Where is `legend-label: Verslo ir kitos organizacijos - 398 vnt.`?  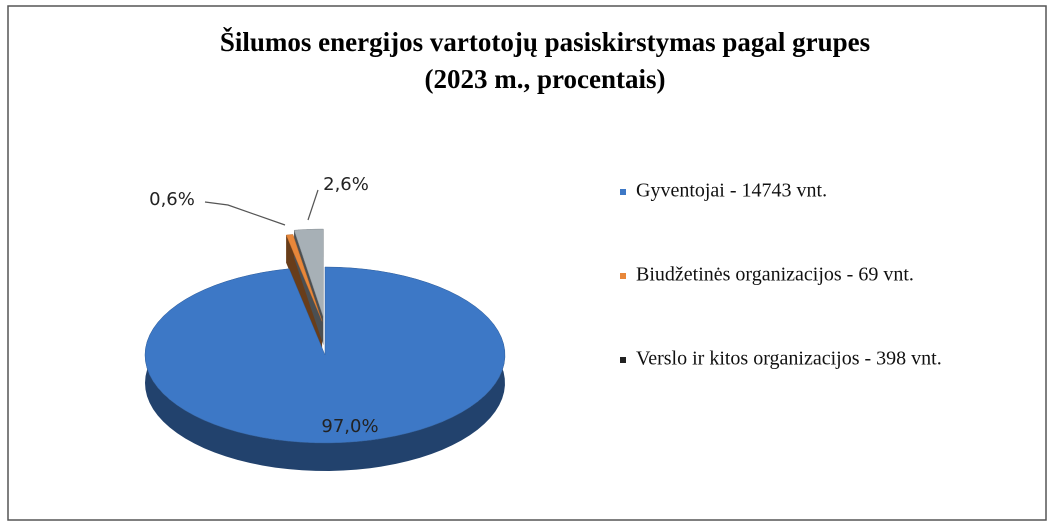
legend-label: Verslo ir kitos organizacijos - 398 vnt. is located at coordinates (789, 359).